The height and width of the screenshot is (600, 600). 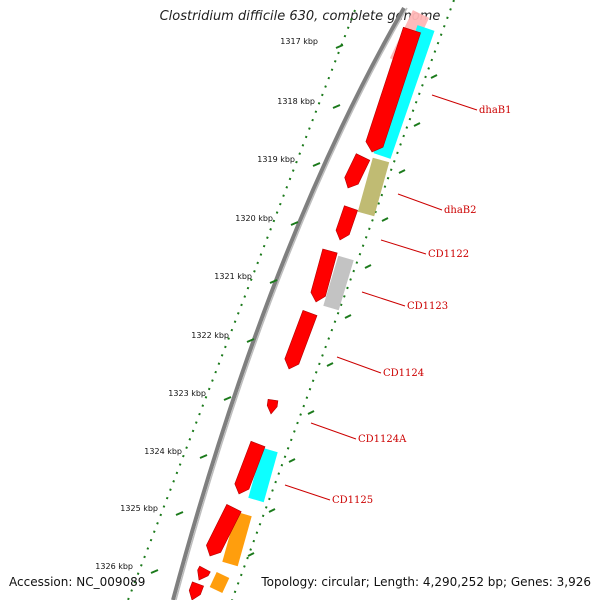 What do you see at coordinates (352, 500) in the screenshot?
I see `gene-label: CD1125` at bounding box center [352, 500].